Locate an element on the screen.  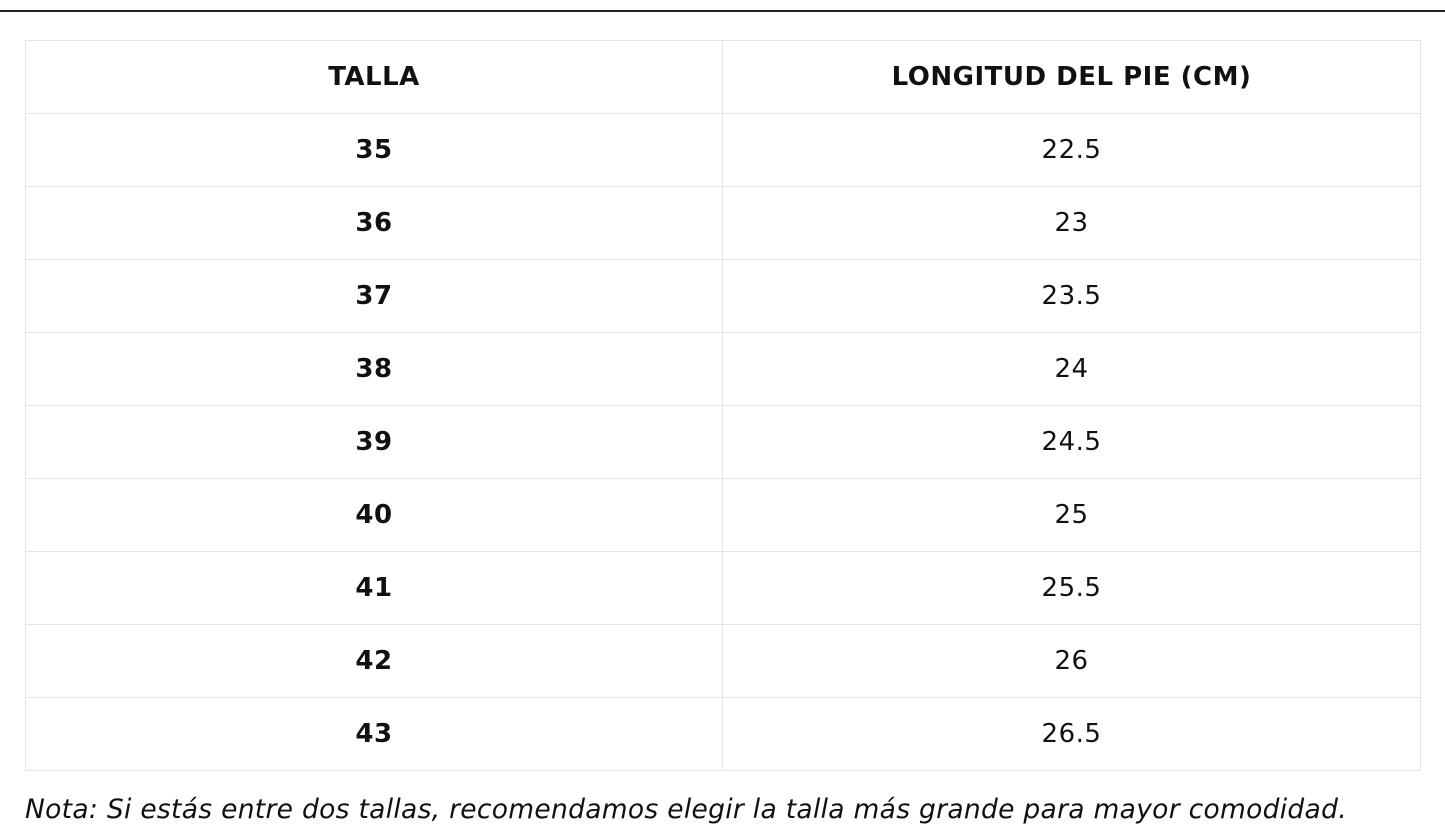
size-value: 39 is located at coordinates (374, 442).